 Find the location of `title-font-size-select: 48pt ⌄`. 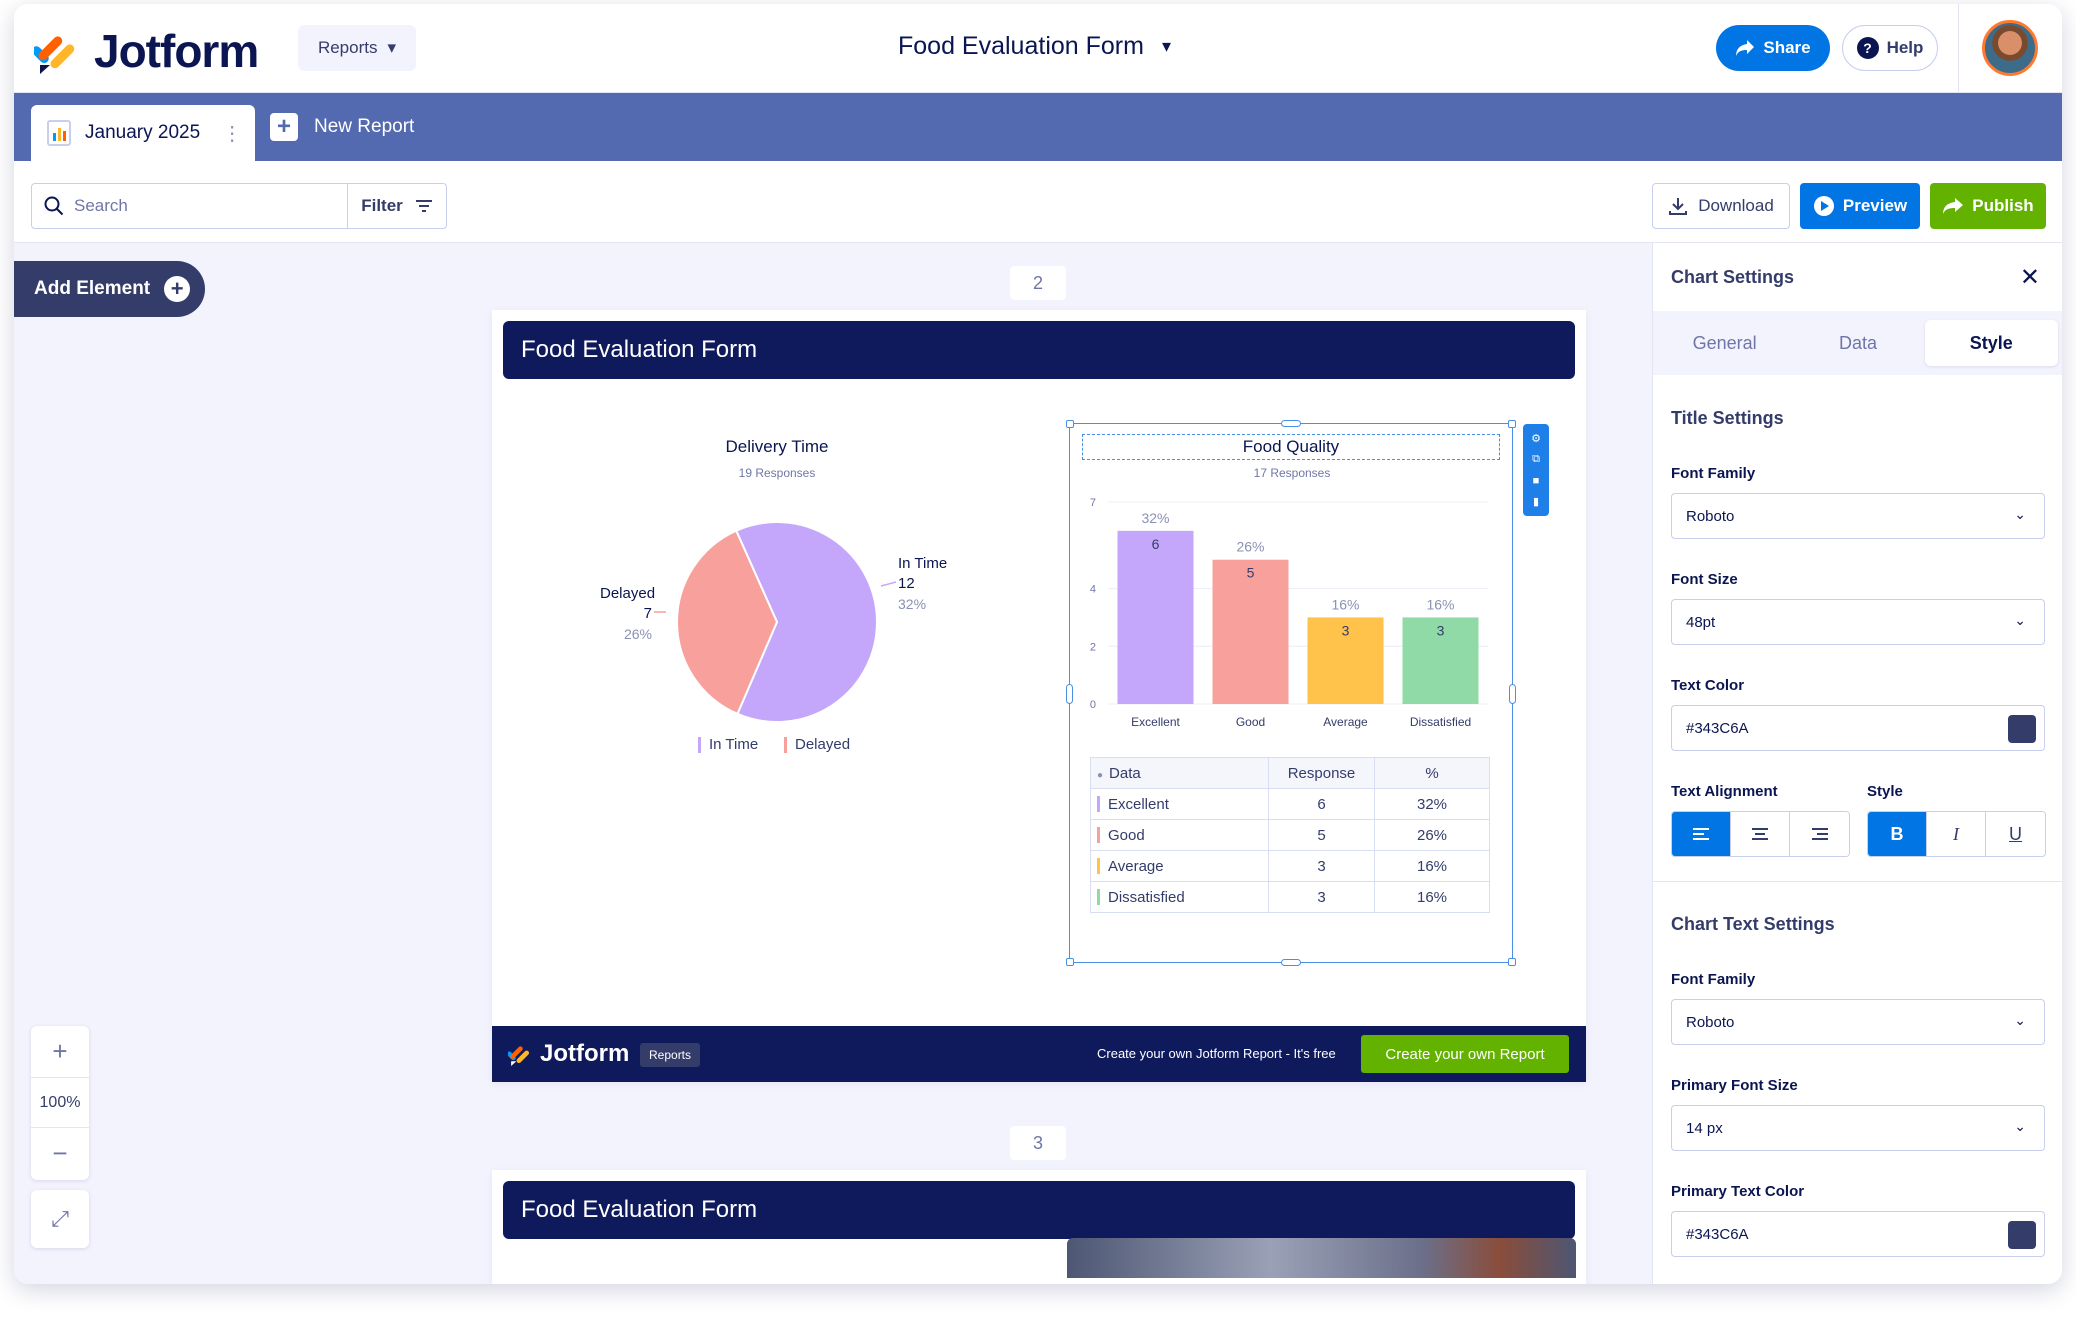

title-font-size-select: 48pt ⌄ is located at coordinates (1858, 622).